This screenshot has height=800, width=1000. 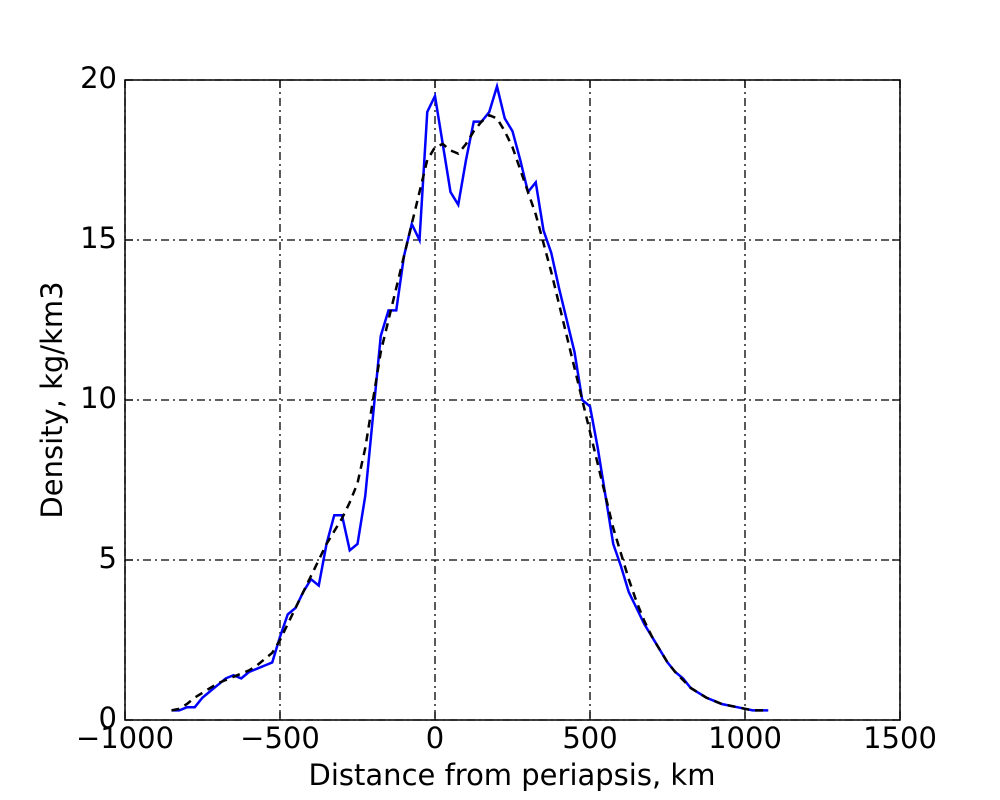 What do you see at coordinates (98, 398) in the screenshot?
I see `y-tick-label: 10` at bounding box center [98, 398].